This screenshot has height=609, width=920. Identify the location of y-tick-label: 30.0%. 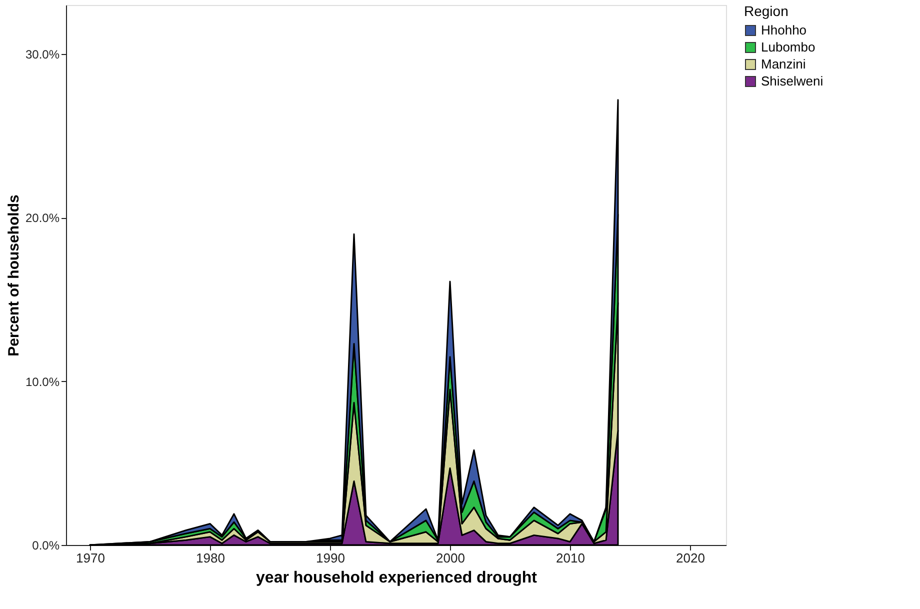
(42, 55).